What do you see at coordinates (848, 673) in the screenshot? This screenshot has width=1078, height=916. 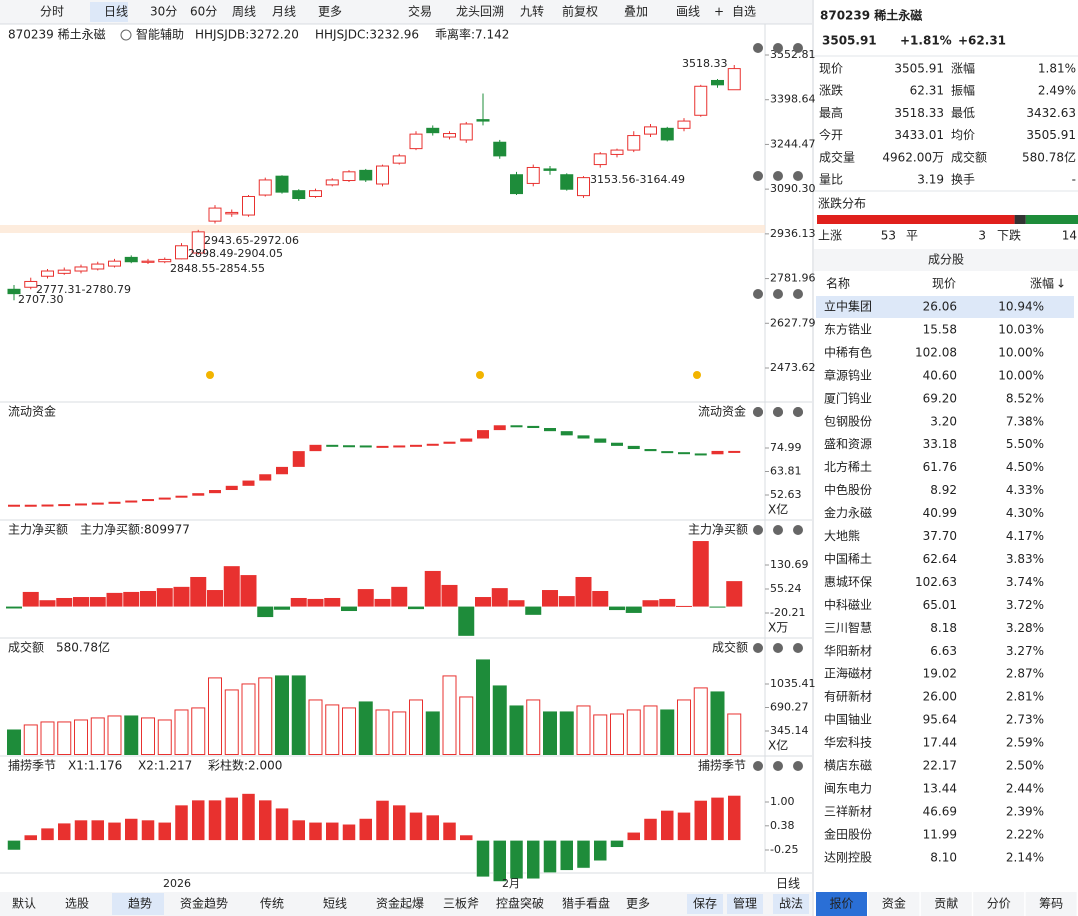 I see `stock-name: 正海磁材` at bounding box center [848, 673].